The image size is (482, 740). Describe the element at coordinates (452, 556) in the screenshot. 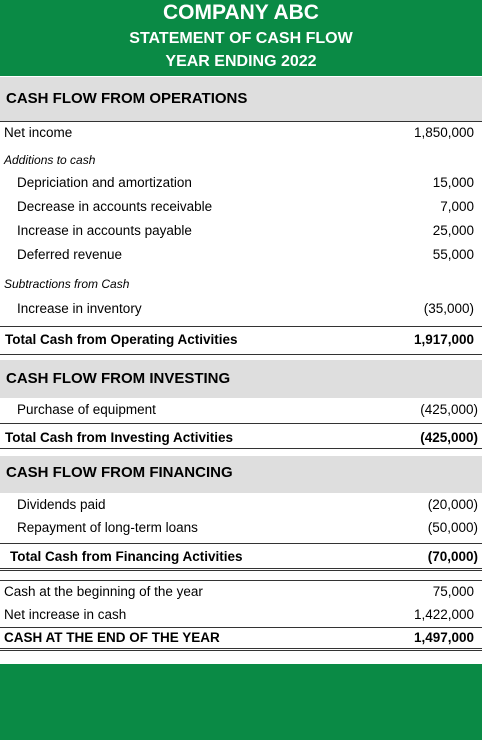

I see `total-amount: (70,000)` at that location.